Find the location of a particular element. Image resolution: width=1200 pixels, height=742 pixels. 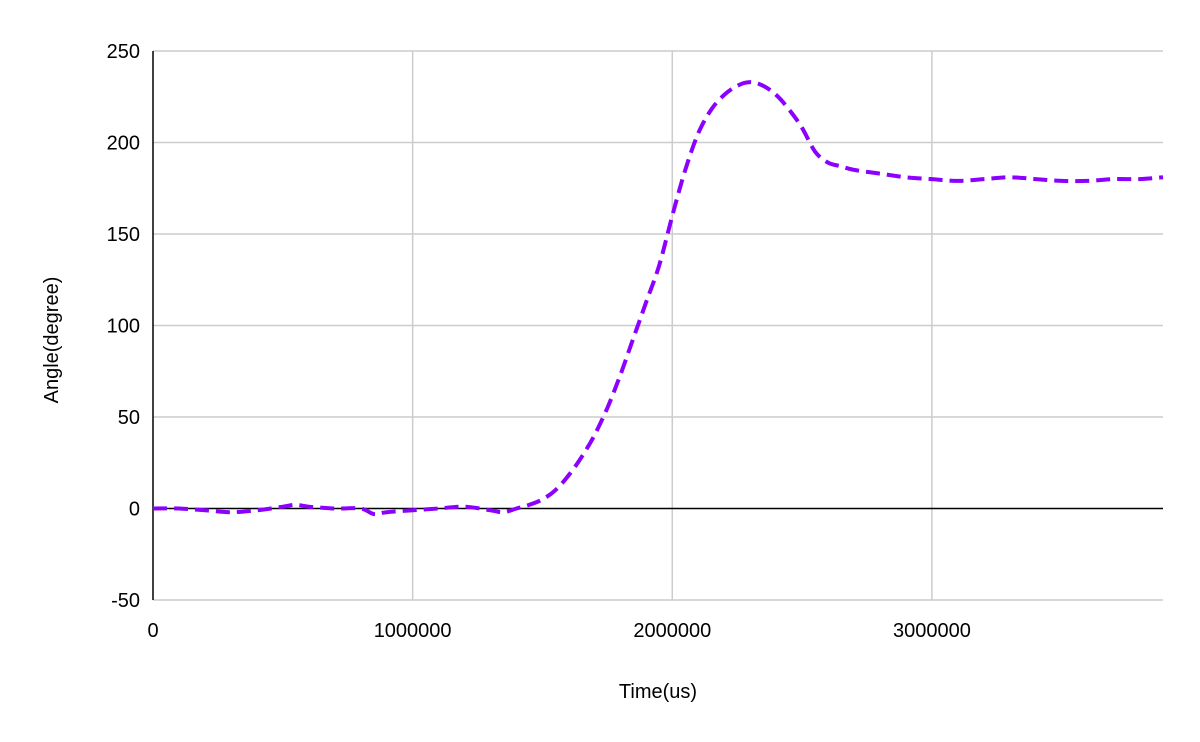

x-tick-label: 3000000 is located at coordinates (932, 631).